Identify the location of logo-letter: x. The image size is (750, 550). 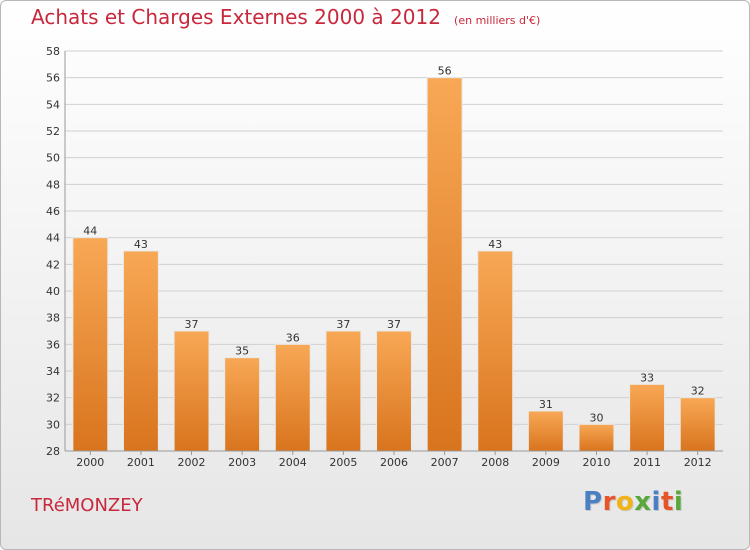
(643, 502).